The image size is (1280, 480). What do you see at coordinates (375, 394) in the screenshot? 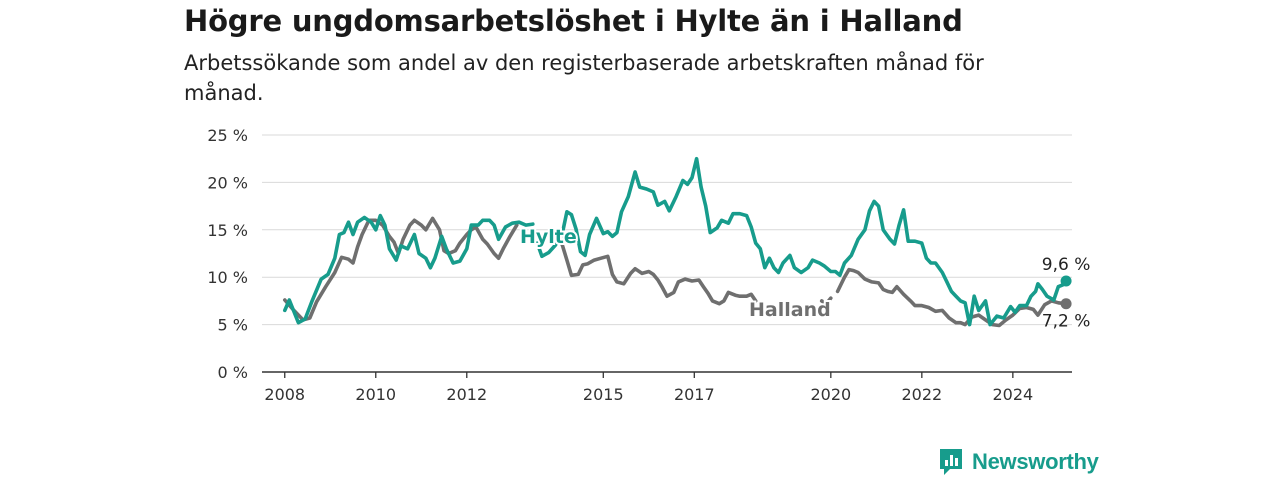
I see `x-tick-label: 2010` at bounding box center [375, 394].